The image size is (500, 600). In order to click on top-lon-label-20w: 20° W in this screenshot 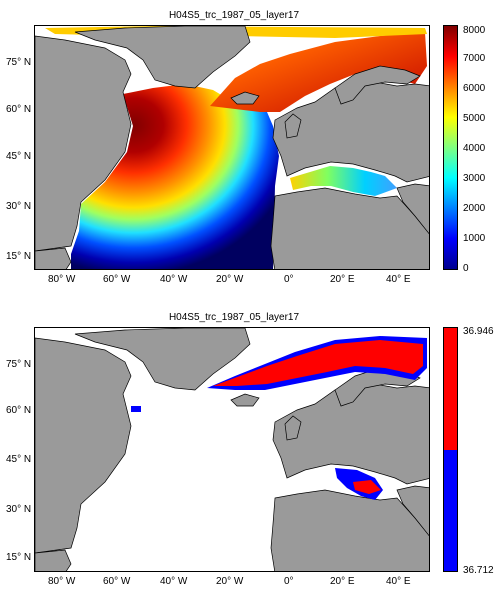, I will do `click(230, 279)`.